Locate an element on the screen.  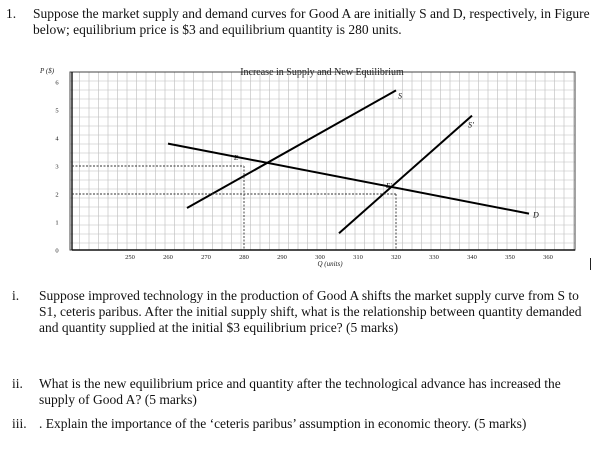
y-tick-label: 6 is located at coordinates (57, 83).